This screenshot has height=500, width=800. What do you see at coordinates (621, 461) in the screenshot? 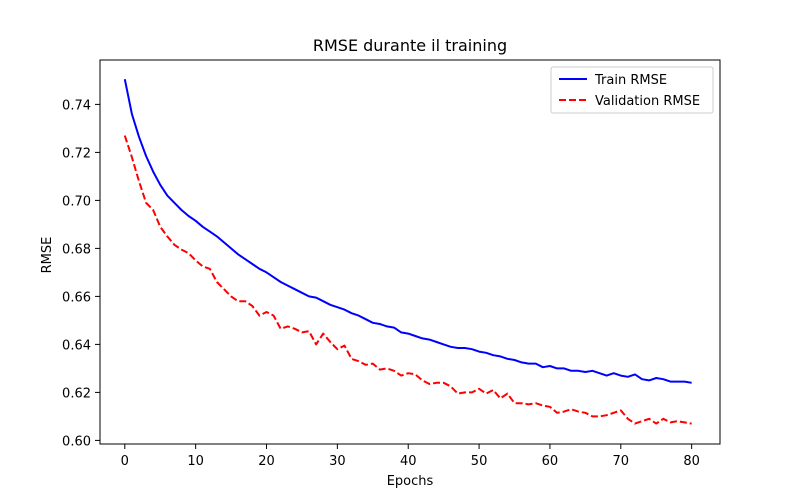
I see `x-tick-label: 70` at bounding box center [621, 461].